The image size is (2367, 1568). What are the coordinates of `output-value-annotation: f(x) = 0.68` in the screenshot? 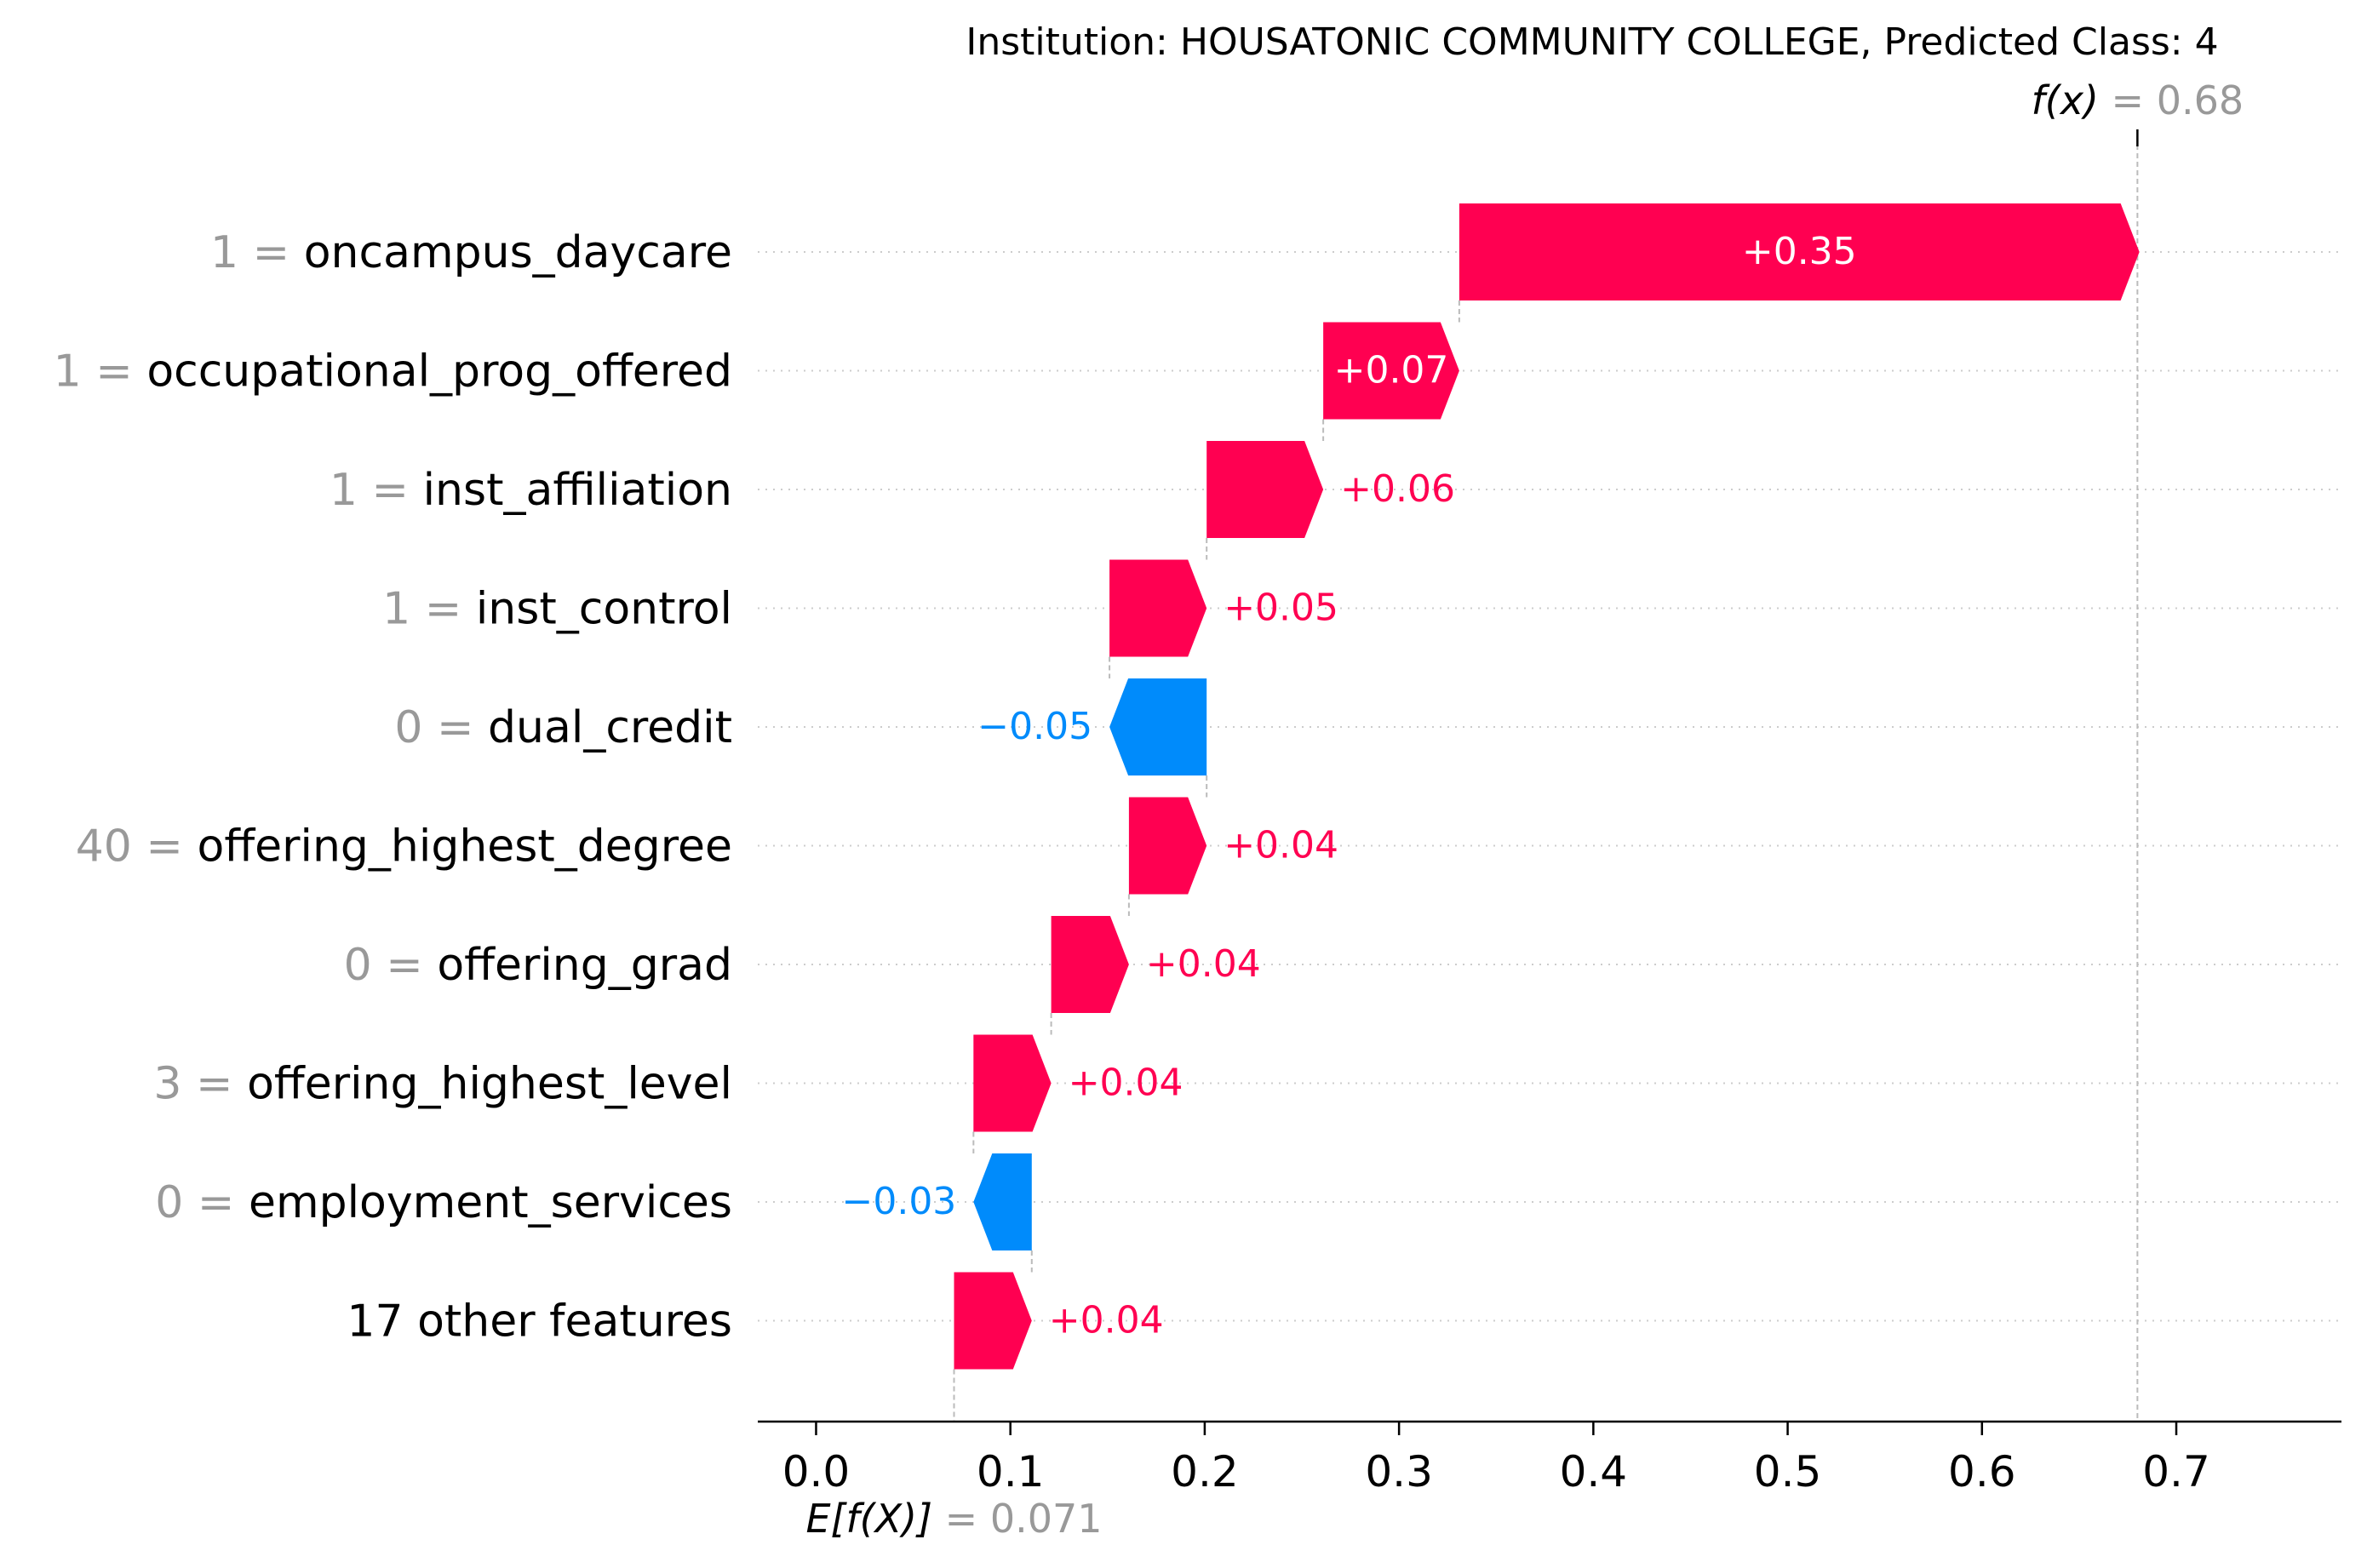 It's located at (2138, 100).